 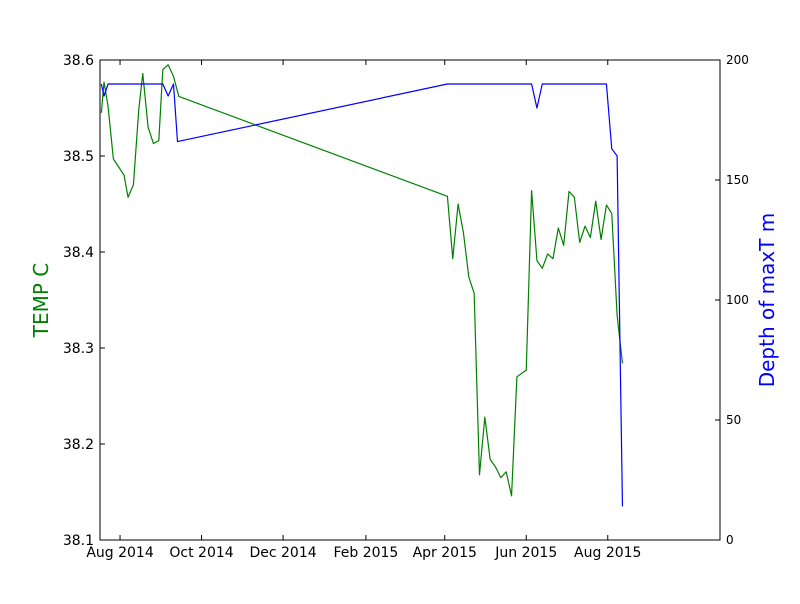 I want to click on y-axis-left-label: TEMP C, so click(x=41, y=301).